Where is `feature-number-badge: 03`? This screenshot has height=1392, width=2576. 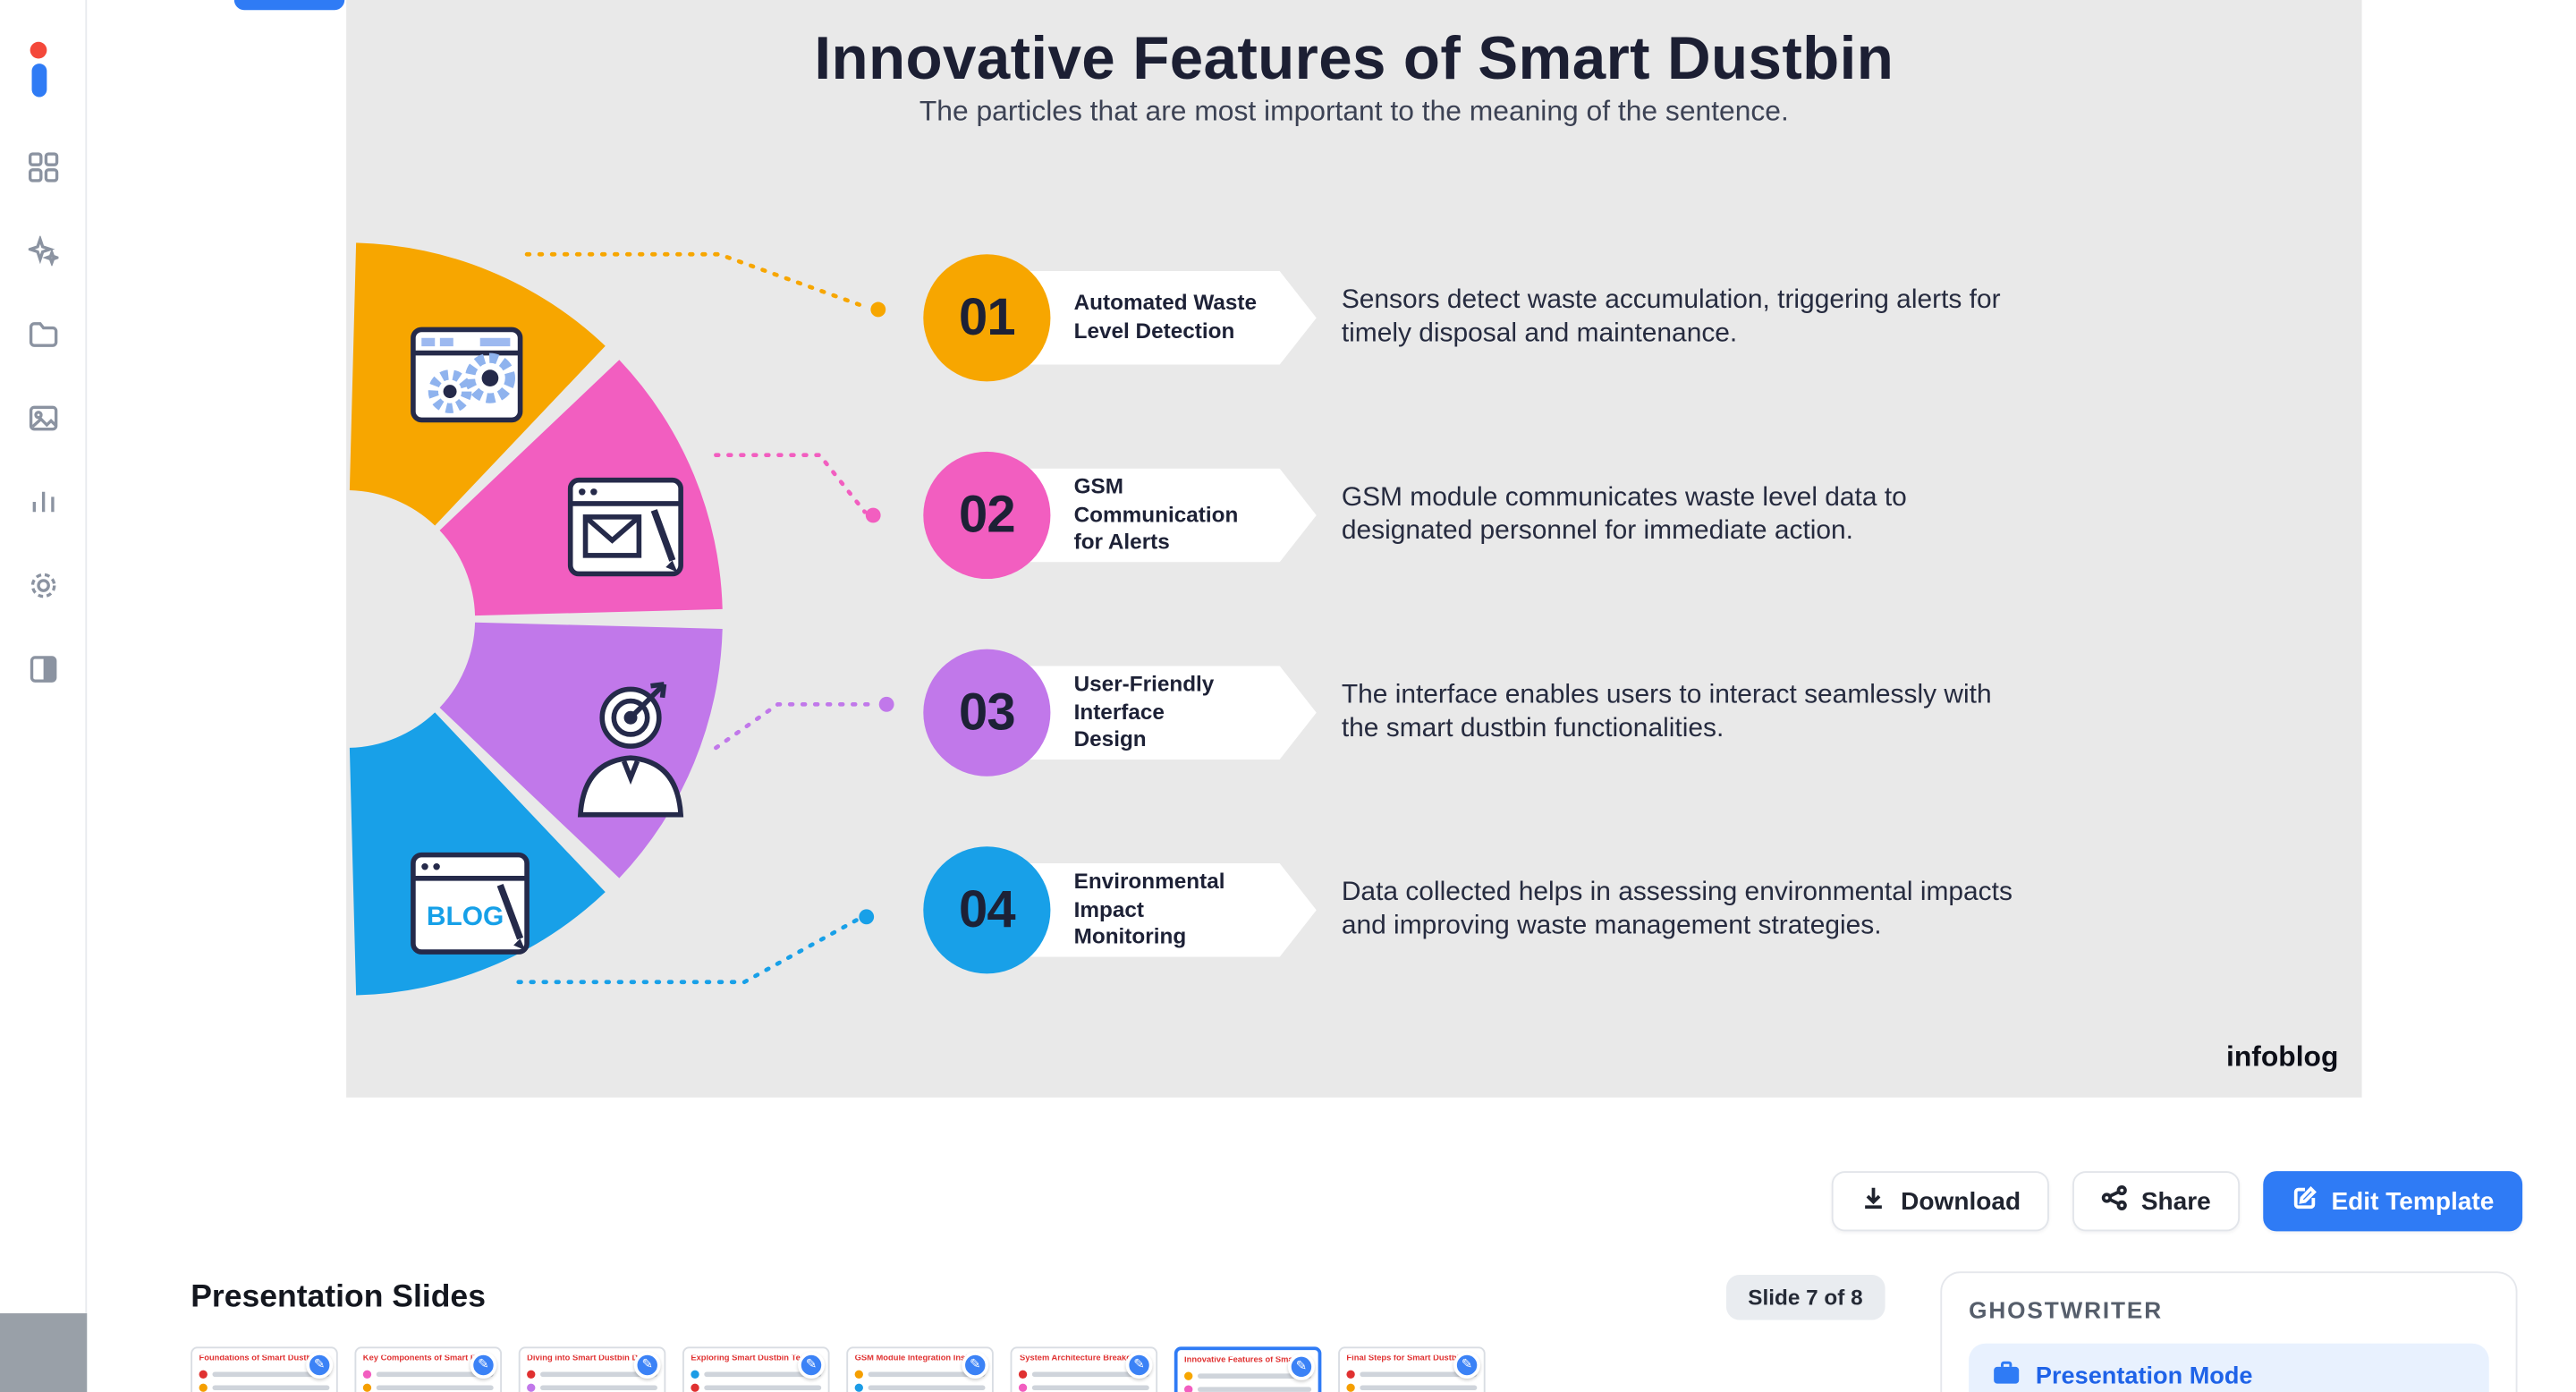
feature-number-badge: 03 is located at coordinates (987, 713).